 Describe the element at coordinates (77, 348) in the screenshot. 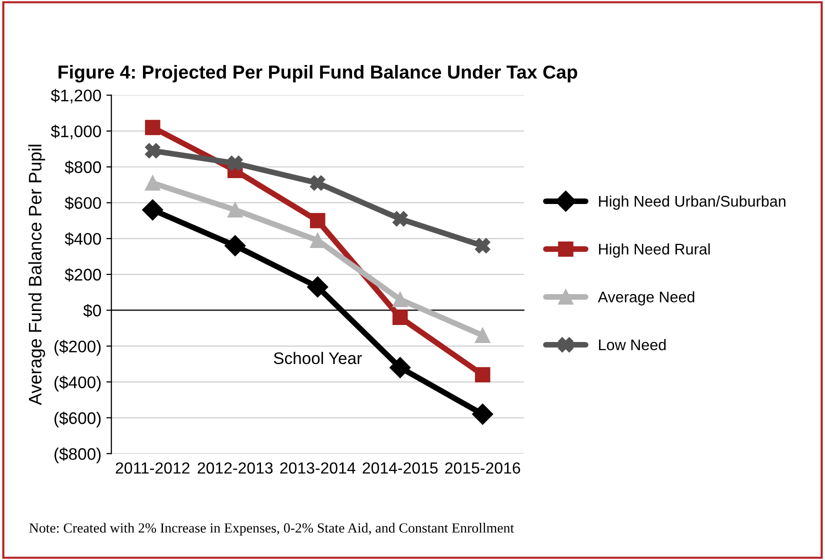

I see `y-tick-label: ($200)` at that location.